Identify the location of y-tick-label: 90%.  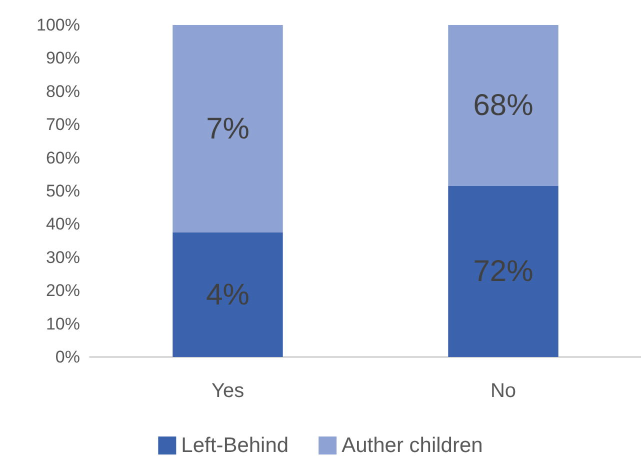
(63, 58).